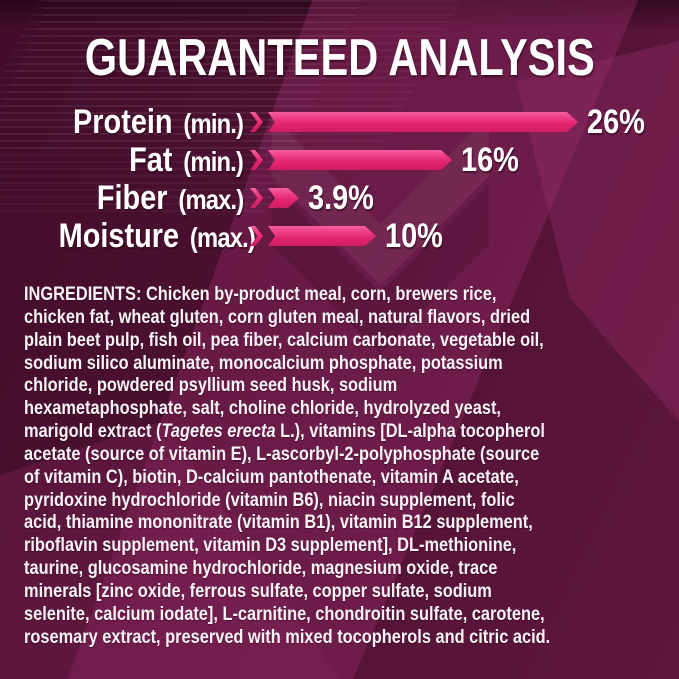 The width and height of the screenshot is (679, 679). I want to click on analysis-row: Moisture (max.) 10%, so click(339, 236).